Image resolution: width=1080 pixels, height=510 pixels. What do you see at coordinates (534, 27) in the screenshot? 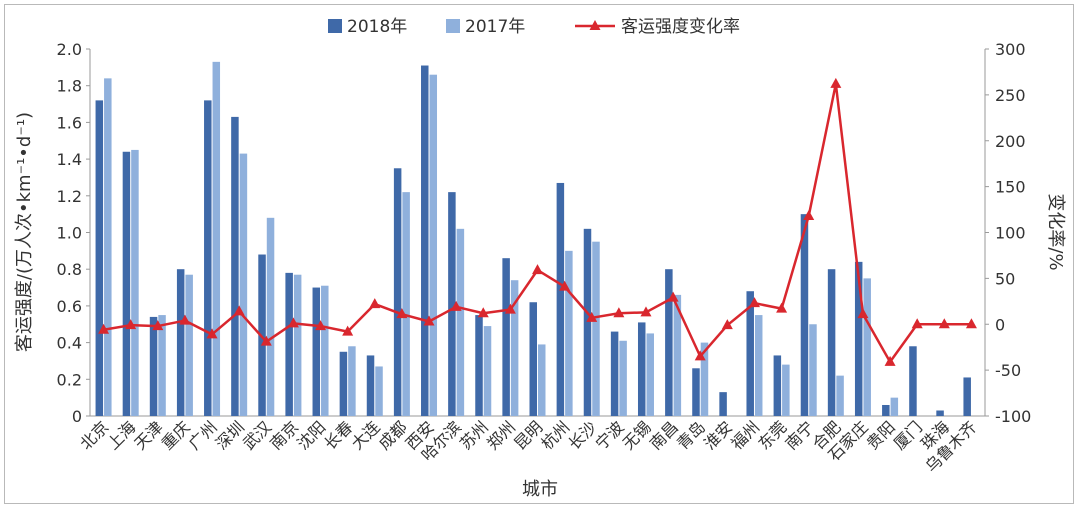
I see `legend: 2018年 2017年 客运强度变化率` at bounding box center [534, 27].